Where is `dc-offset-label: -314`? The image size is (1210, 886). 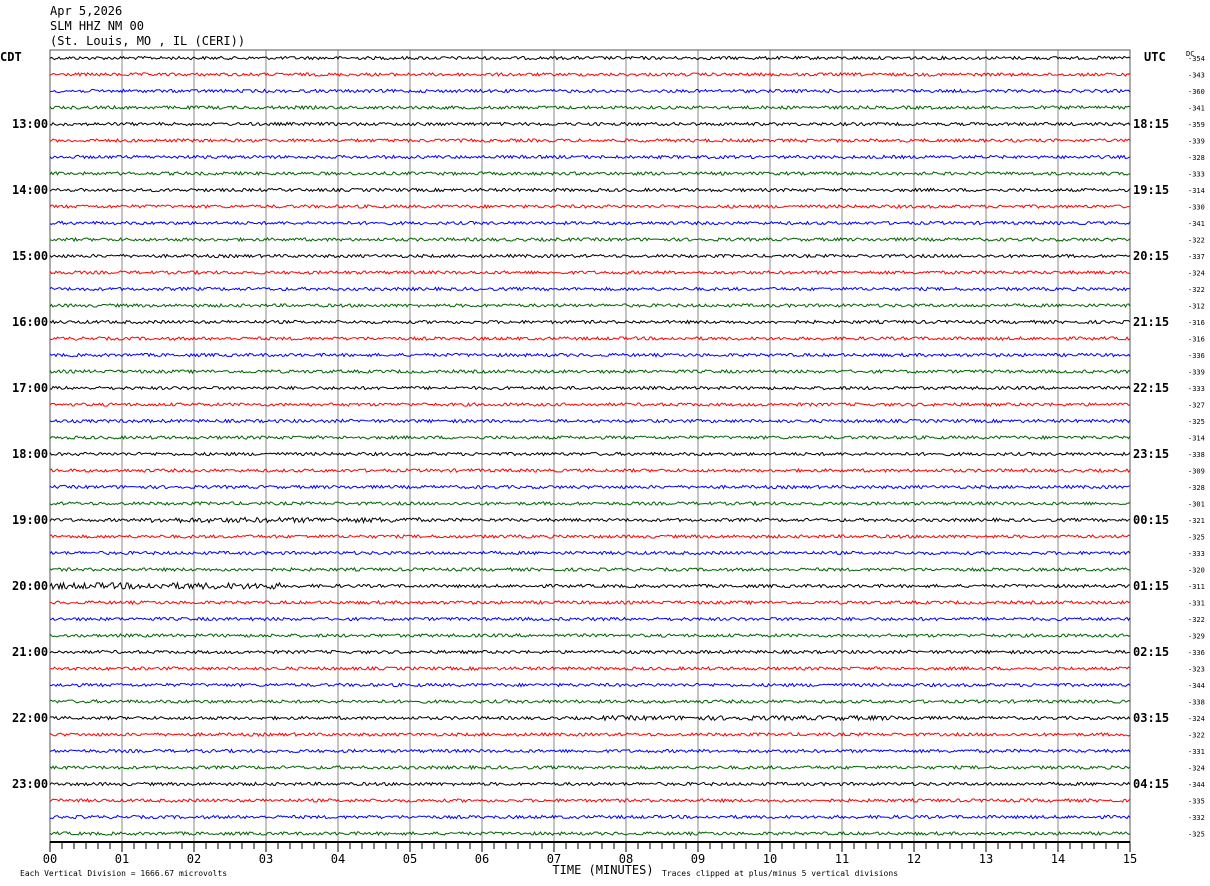
dc-offset-label: -314 is located at coordinates (1196, 439).